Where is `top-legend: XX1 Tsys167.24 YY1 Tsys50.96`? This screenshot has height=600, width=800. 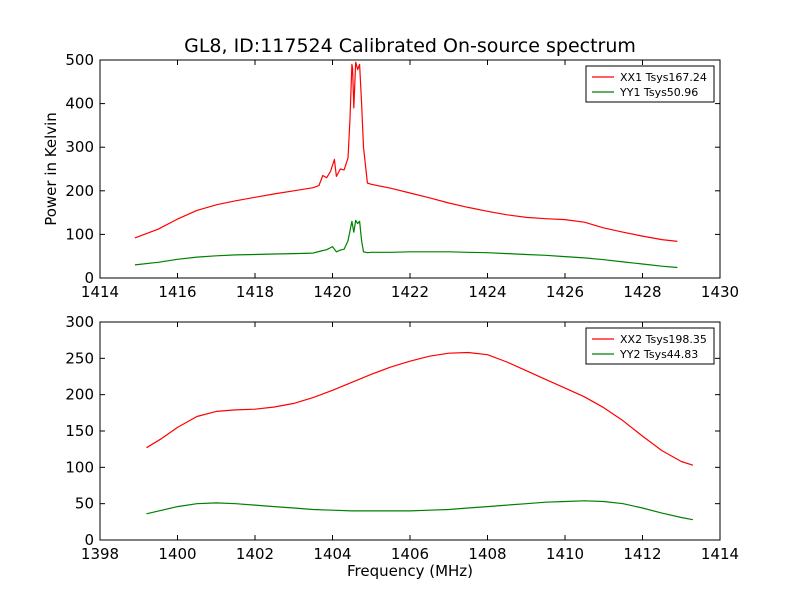 top-legend: XX1 Tsys167.24 YY1 Tsys50.96 is located at coordinates (650, 84).